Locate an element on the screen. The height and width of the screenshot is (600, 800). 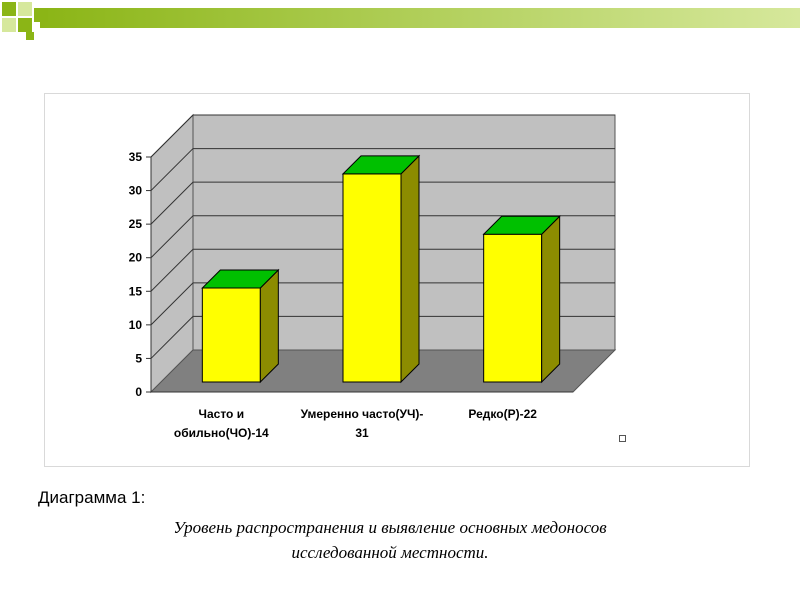
y-tick-label: 20 is located at coordinates (136, 258).